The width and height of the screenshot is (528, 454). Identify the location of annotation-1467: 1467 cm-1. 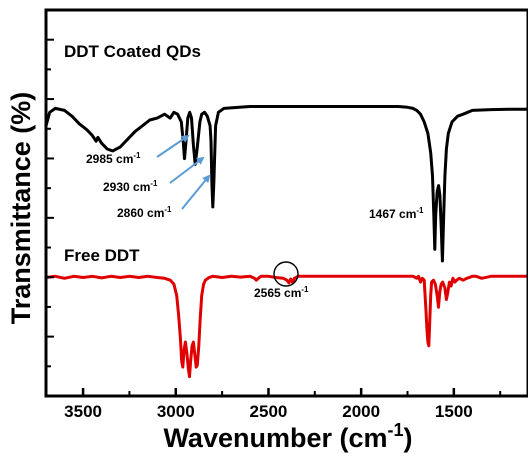
(396, 213).